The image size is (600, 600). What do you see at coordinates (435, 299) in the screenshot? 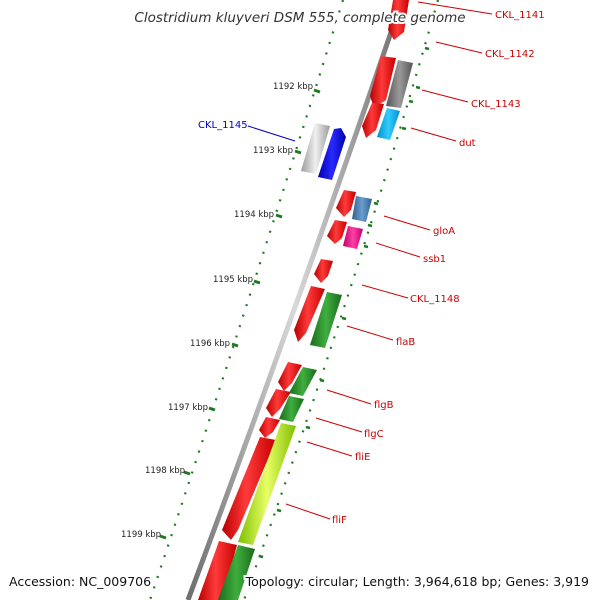
I see `gene-label-ckl-1148: CKL_1148` at bounding box center [435, 299].